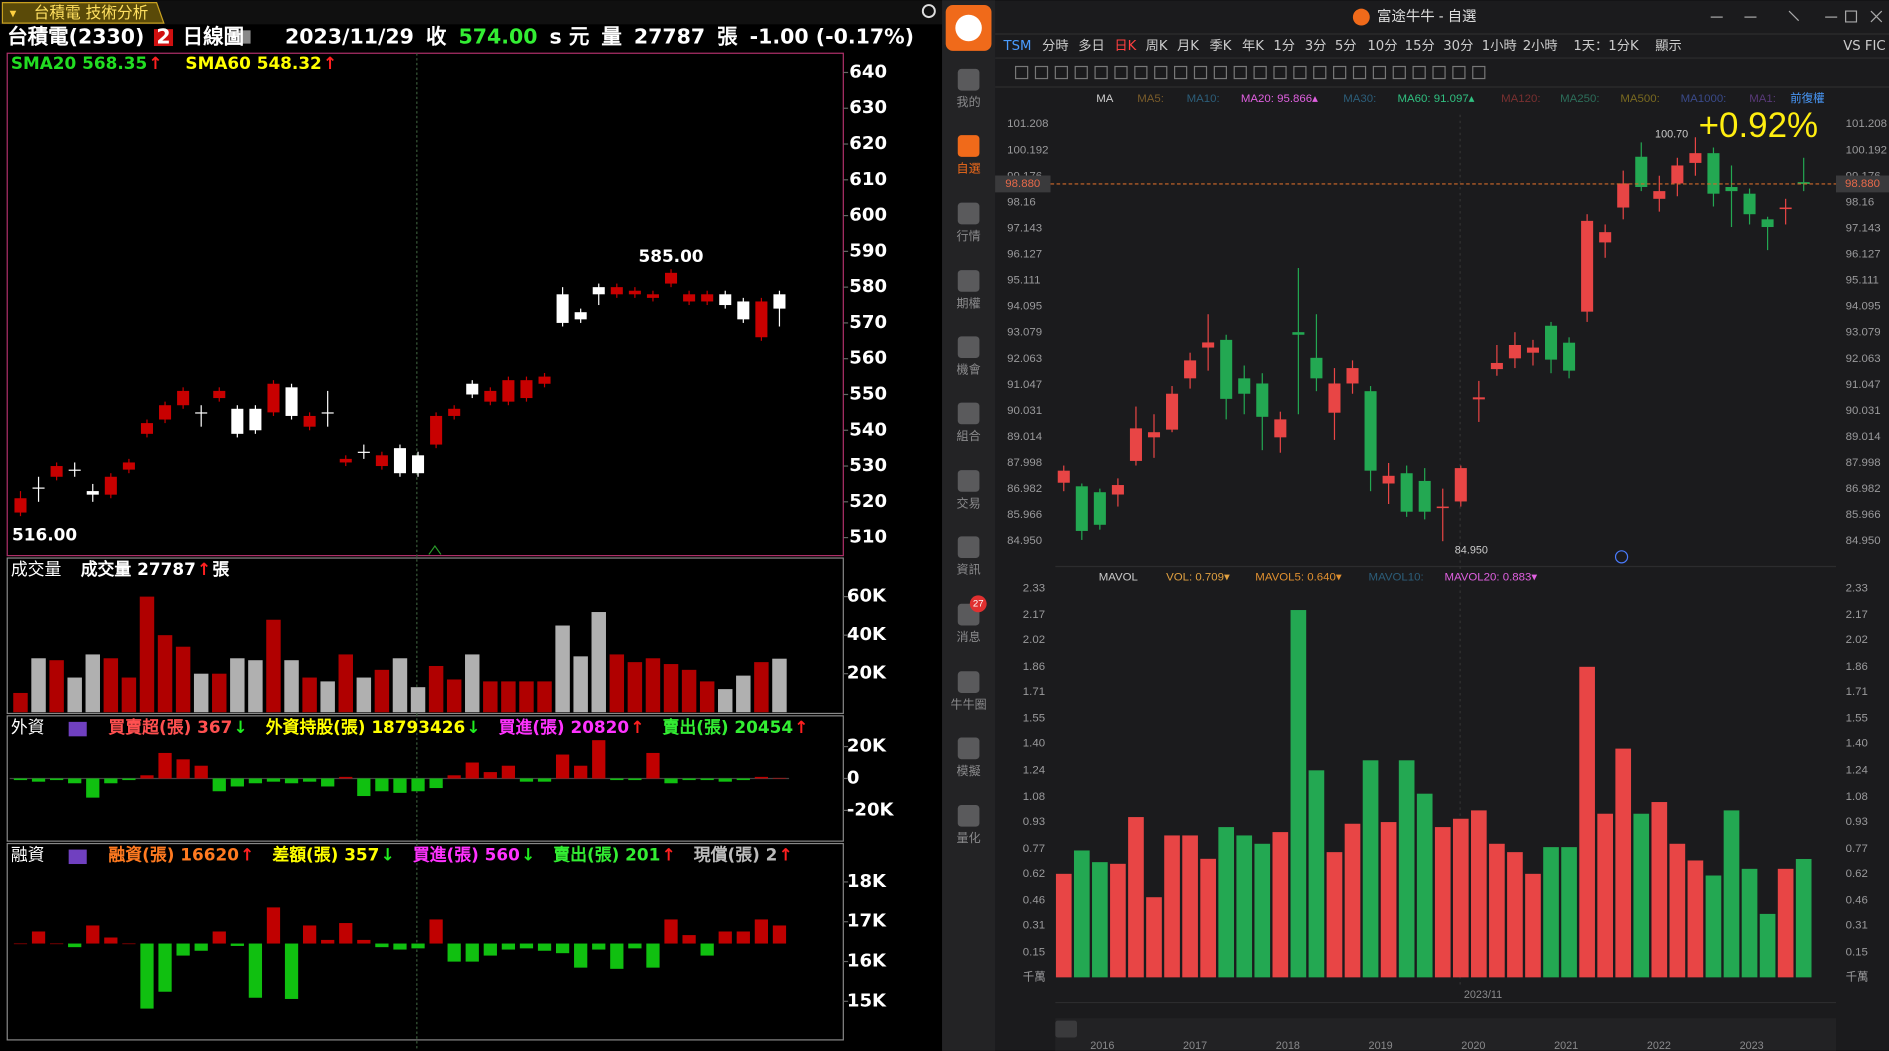  Describe the element at coordinates (170, 727) in the screenshot. I see `legend-text: 買賣超(張) 367` at that location.